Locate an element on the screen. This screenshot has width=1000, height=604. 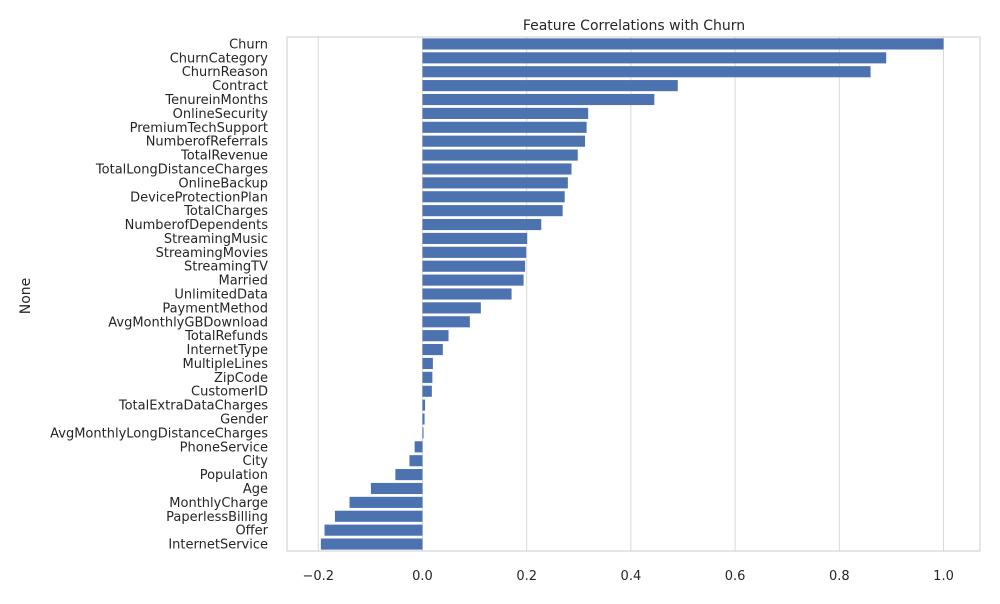
y-tick-label: TotalCharges is located at coordinates (225, 211).